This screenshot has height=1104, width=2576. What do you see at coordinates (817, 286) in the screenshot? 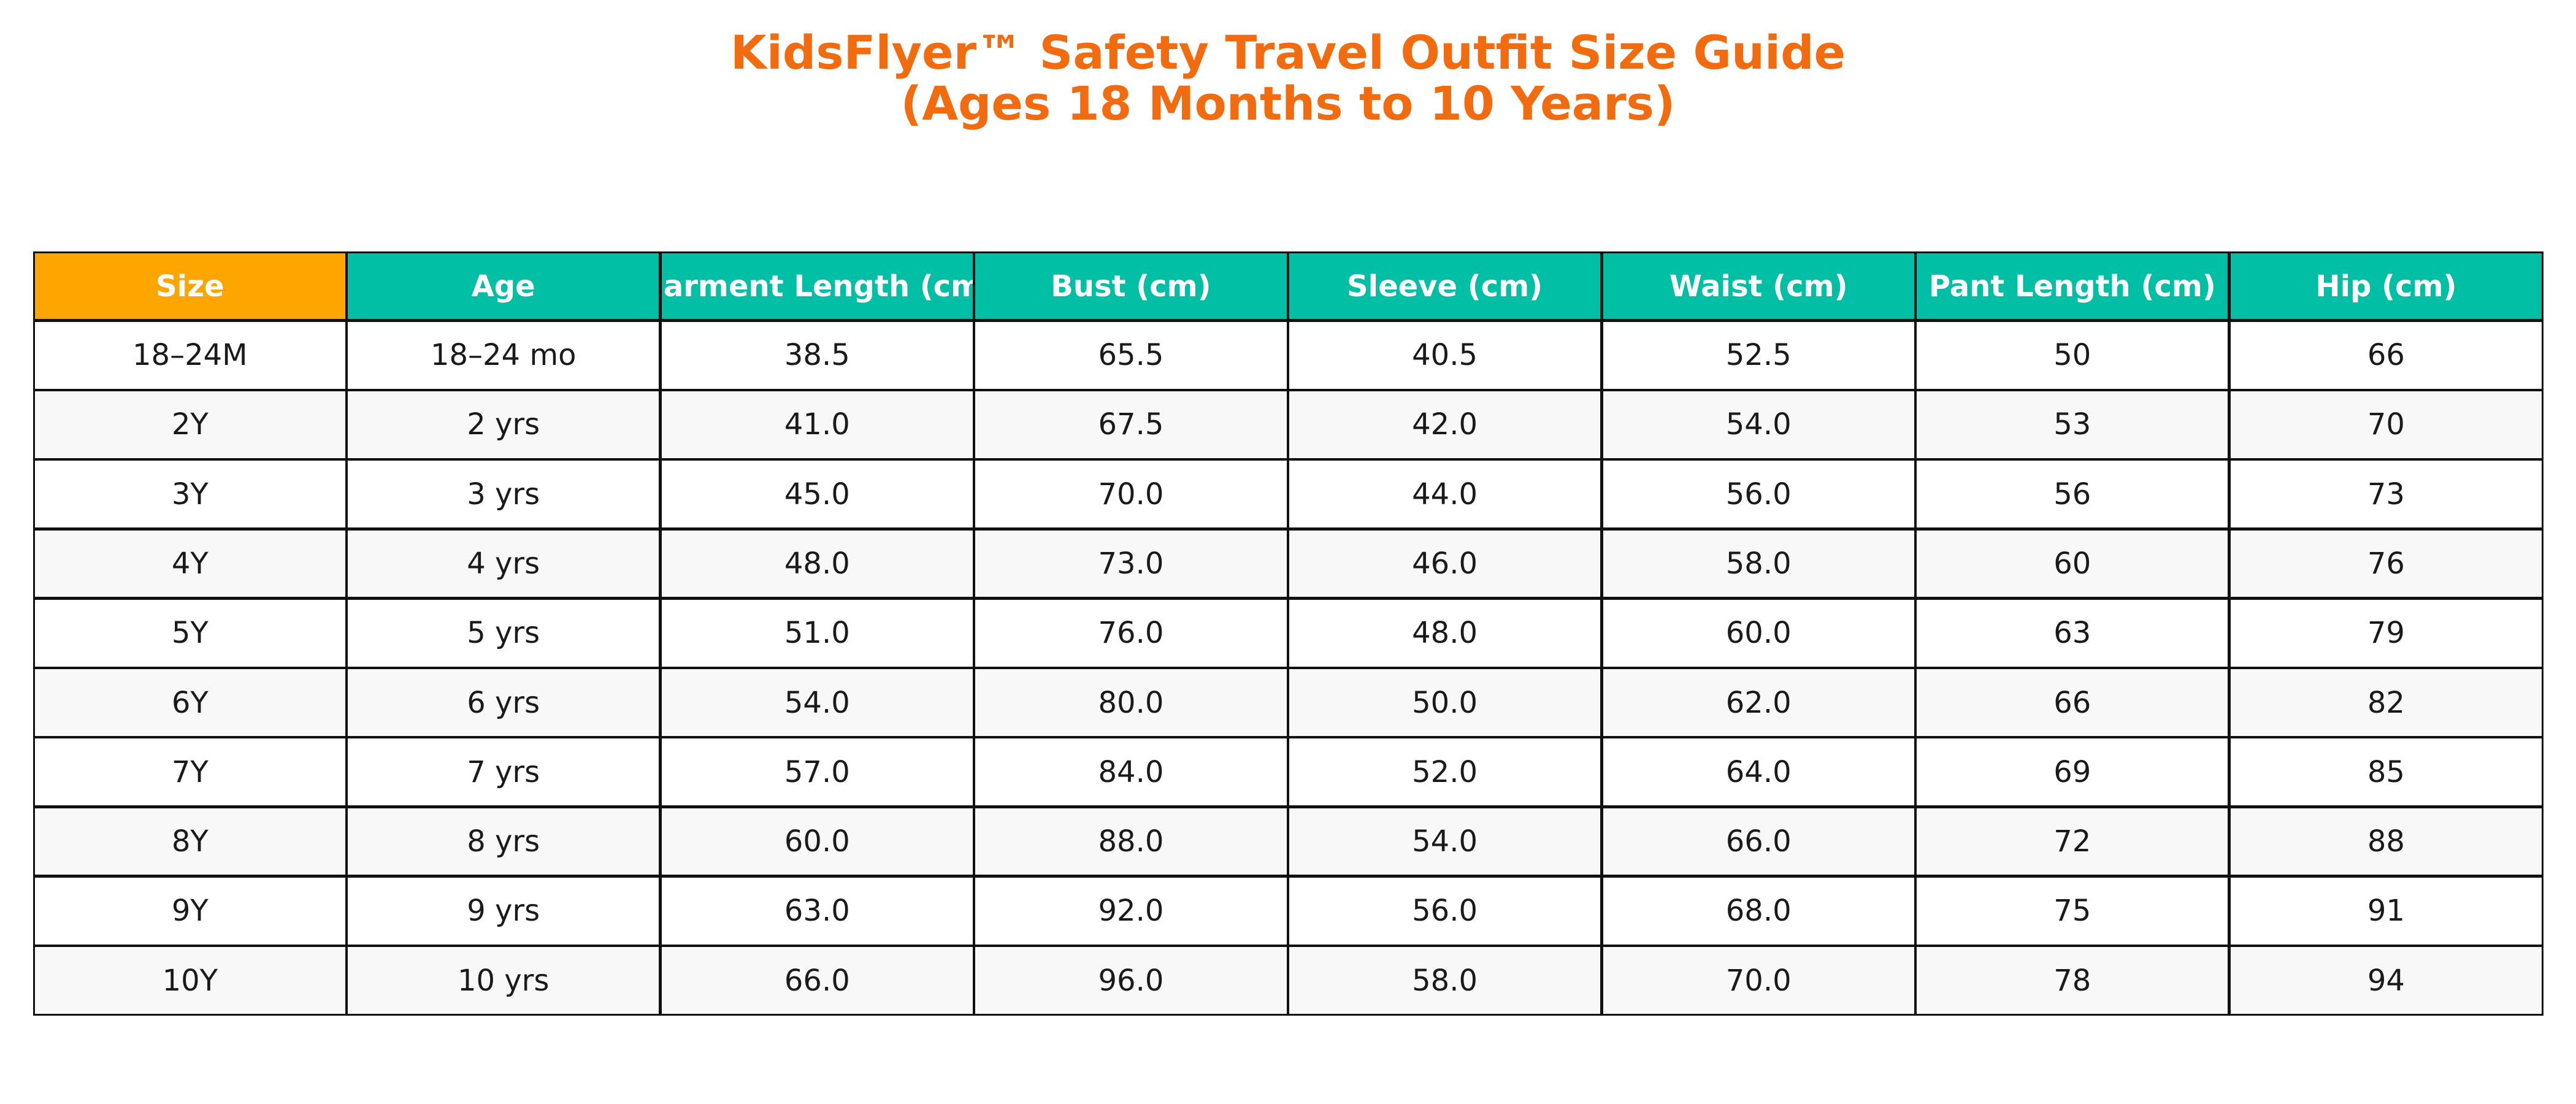
I see `column-header: Garment Length (cm)` at bounding box center [817, 286].